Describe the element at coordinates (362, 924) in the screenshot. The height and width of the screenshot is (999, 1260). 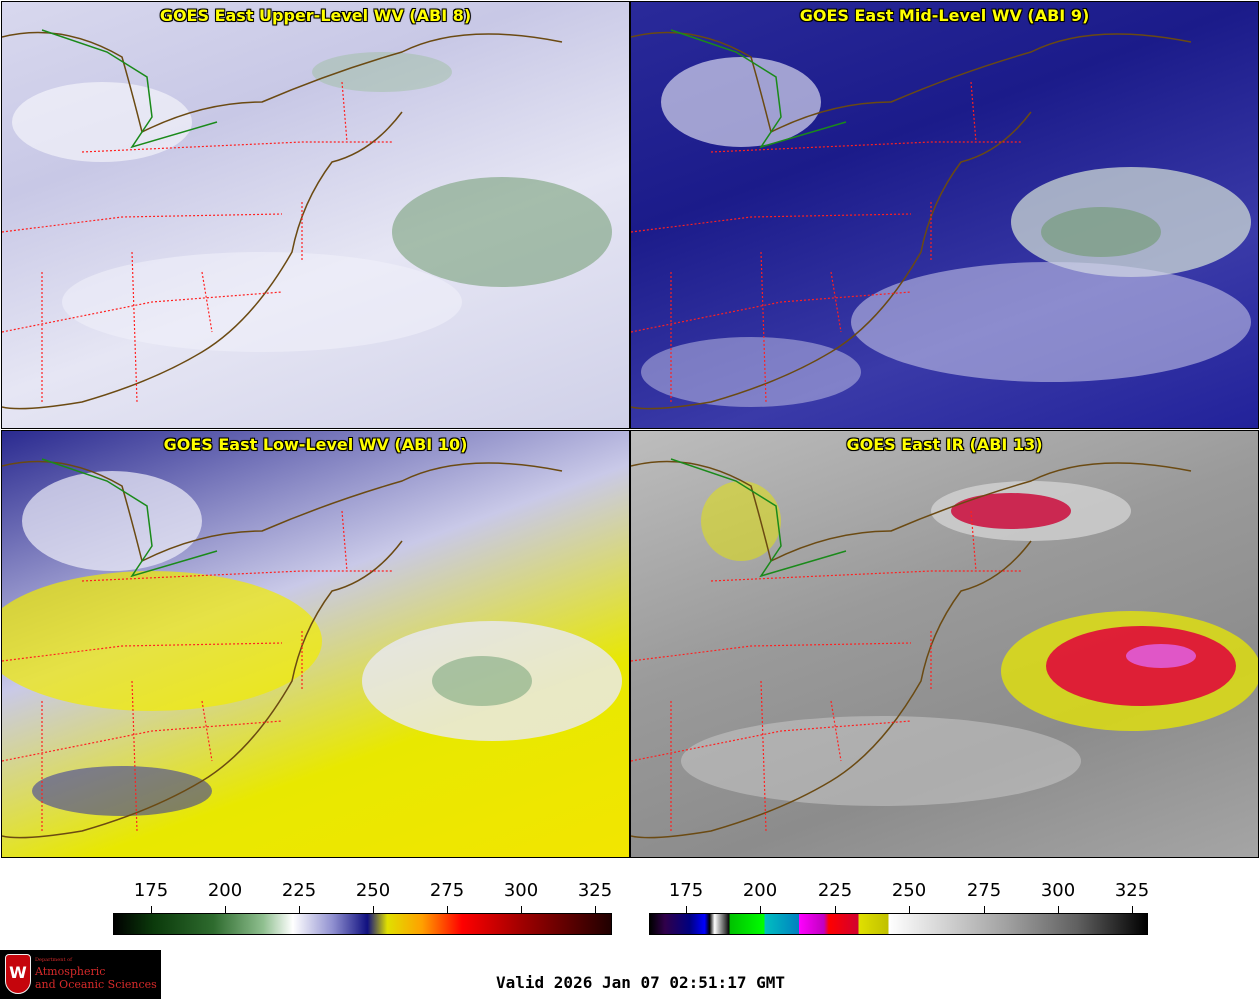
I see `wv-colorbar-gradient` at that location.